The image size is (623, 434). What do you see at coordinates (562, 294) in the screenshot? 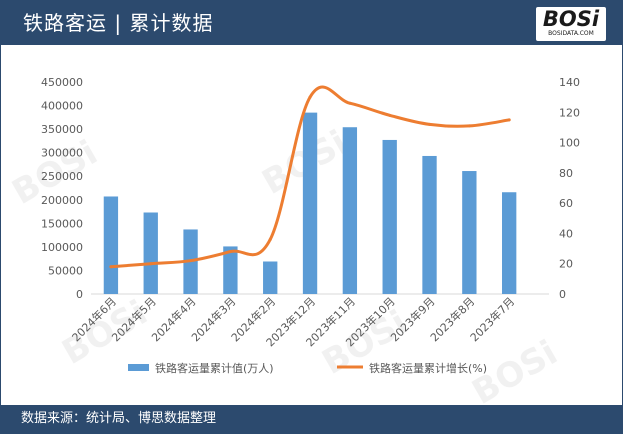
I see `y-right-tick-label: 0` at bounding box center [562, 294].